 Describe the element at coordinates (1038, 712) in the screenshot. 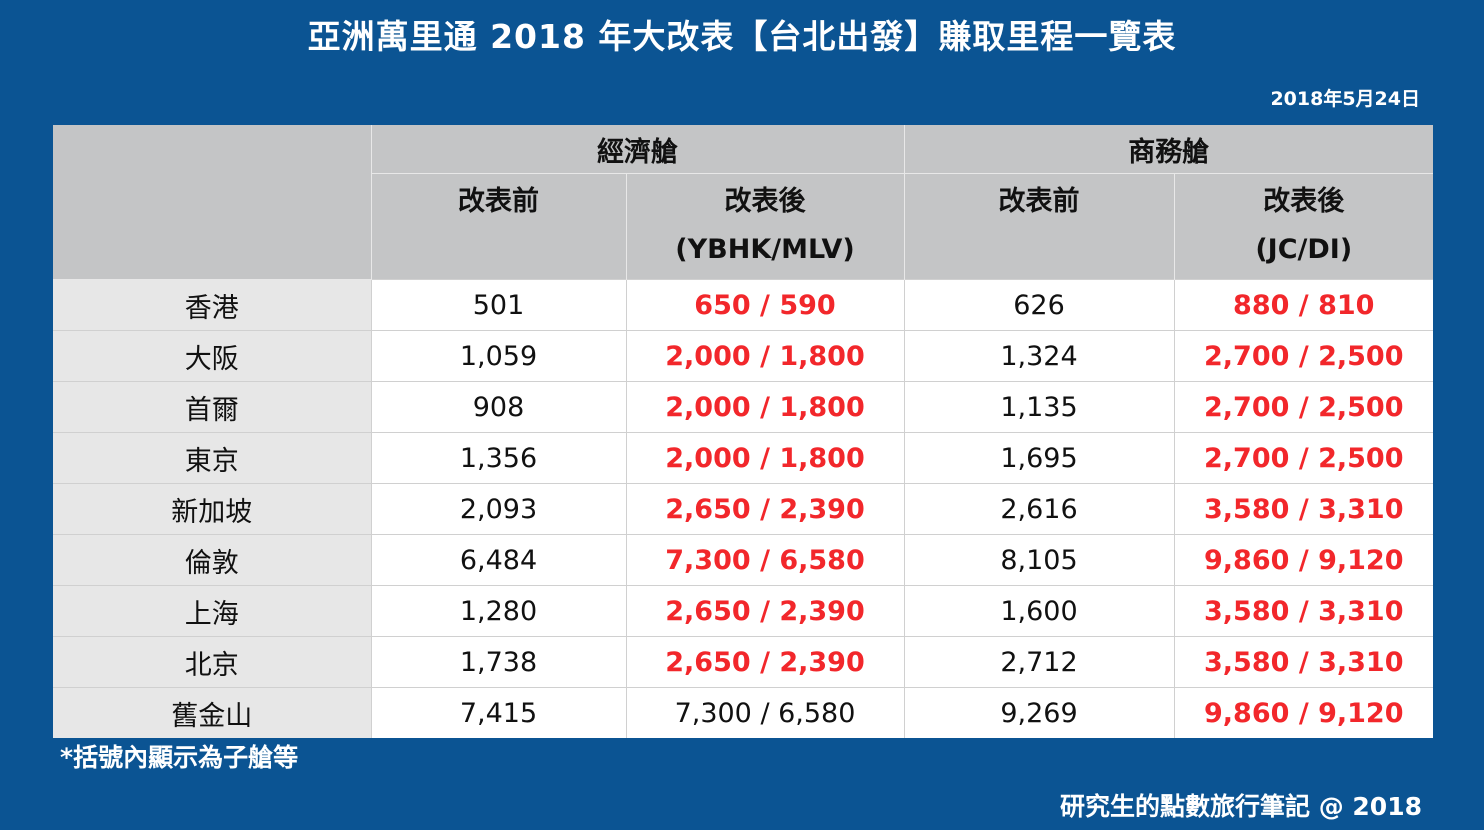

I see `business-before-cell: 9,269` at that location.